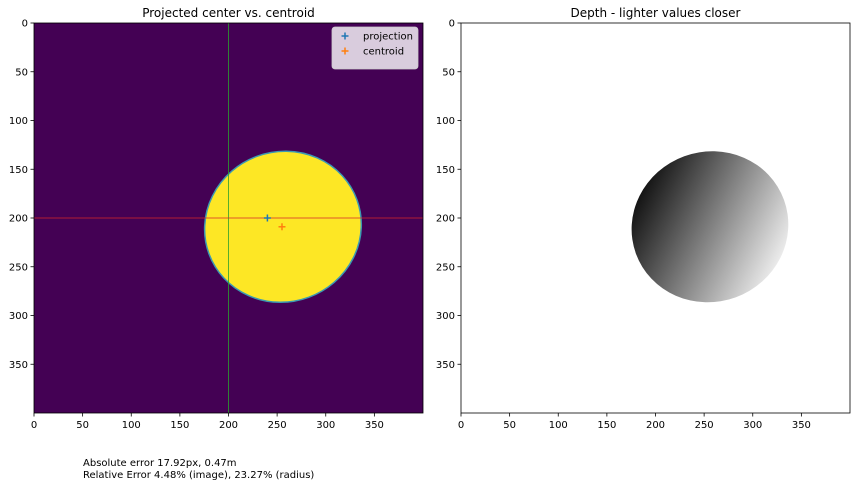 Image resolution: width=856 pixels, height=488 pixels. I want to click on chart-title: Depth - lighter values closer, so click(656, 13).